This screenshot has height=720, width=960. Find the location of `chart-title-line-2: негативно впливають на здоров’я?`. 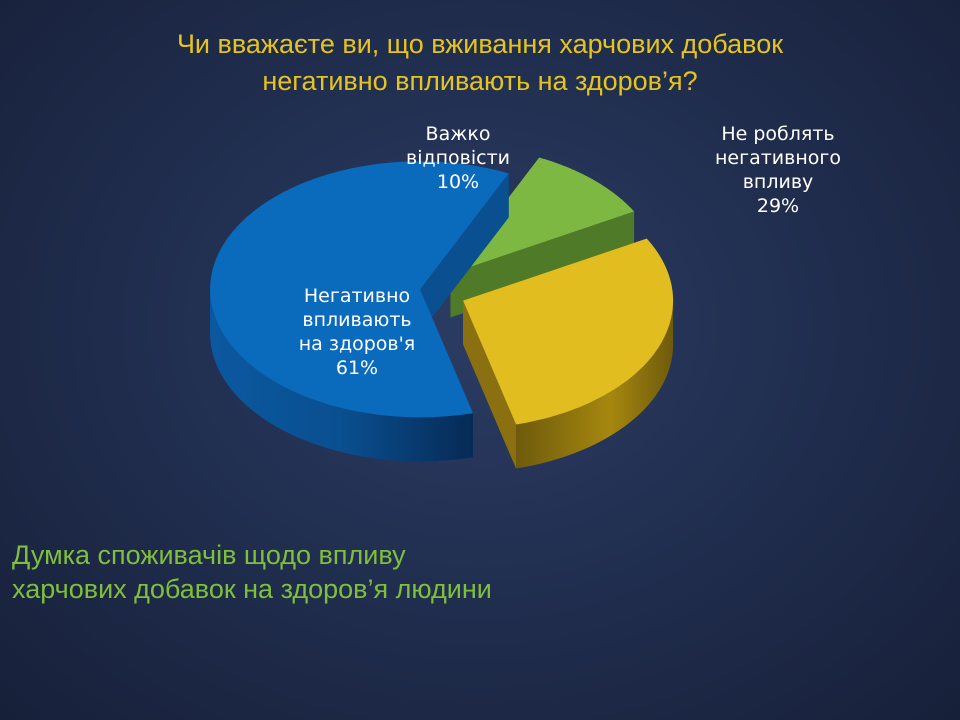

chart-title-line-2: негативно впливають на здоров’я? is located at coordinates (480, 81).